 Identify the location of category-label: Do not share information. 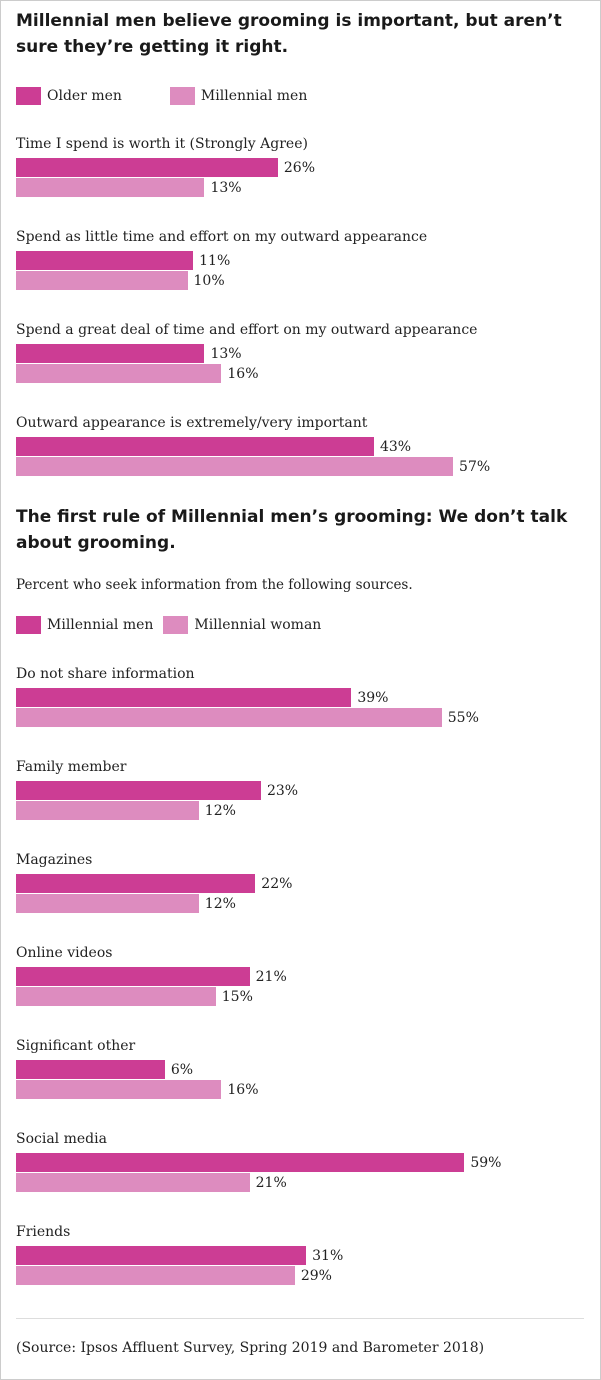
(105, 674).